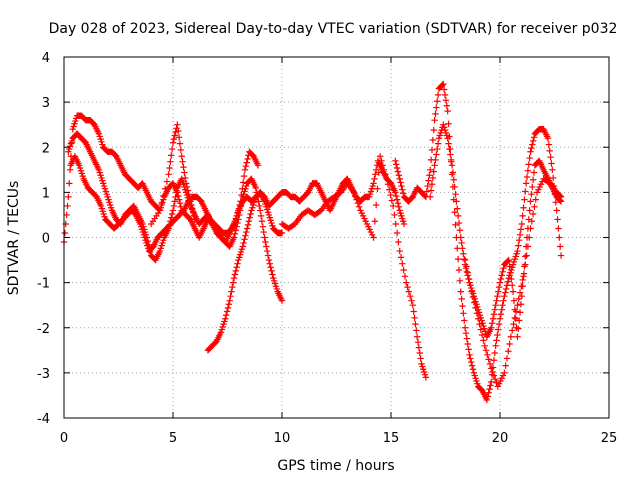 The height and width of the screenshot is (480, 640). I want to click on y-tick-label: -3, so click(43, 374).